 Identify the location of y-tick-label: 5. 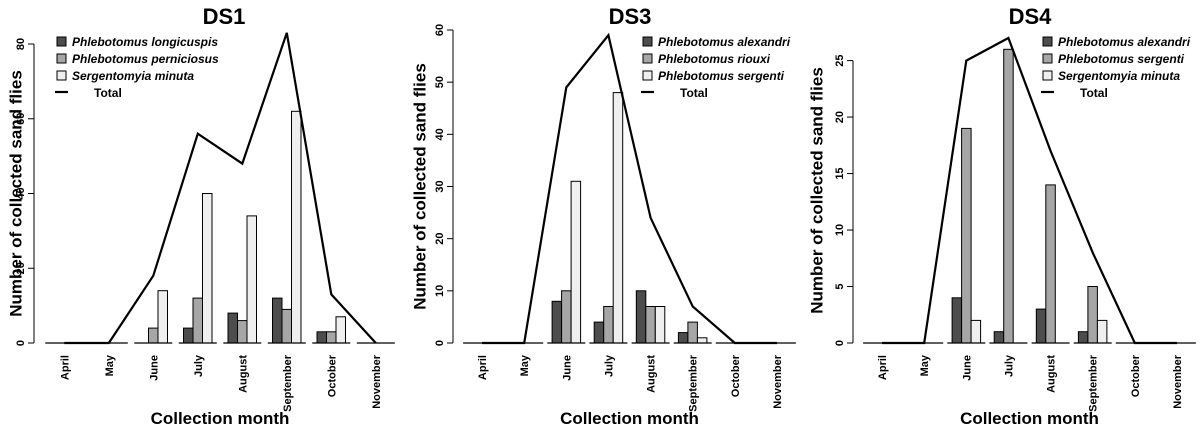
(840, 286).